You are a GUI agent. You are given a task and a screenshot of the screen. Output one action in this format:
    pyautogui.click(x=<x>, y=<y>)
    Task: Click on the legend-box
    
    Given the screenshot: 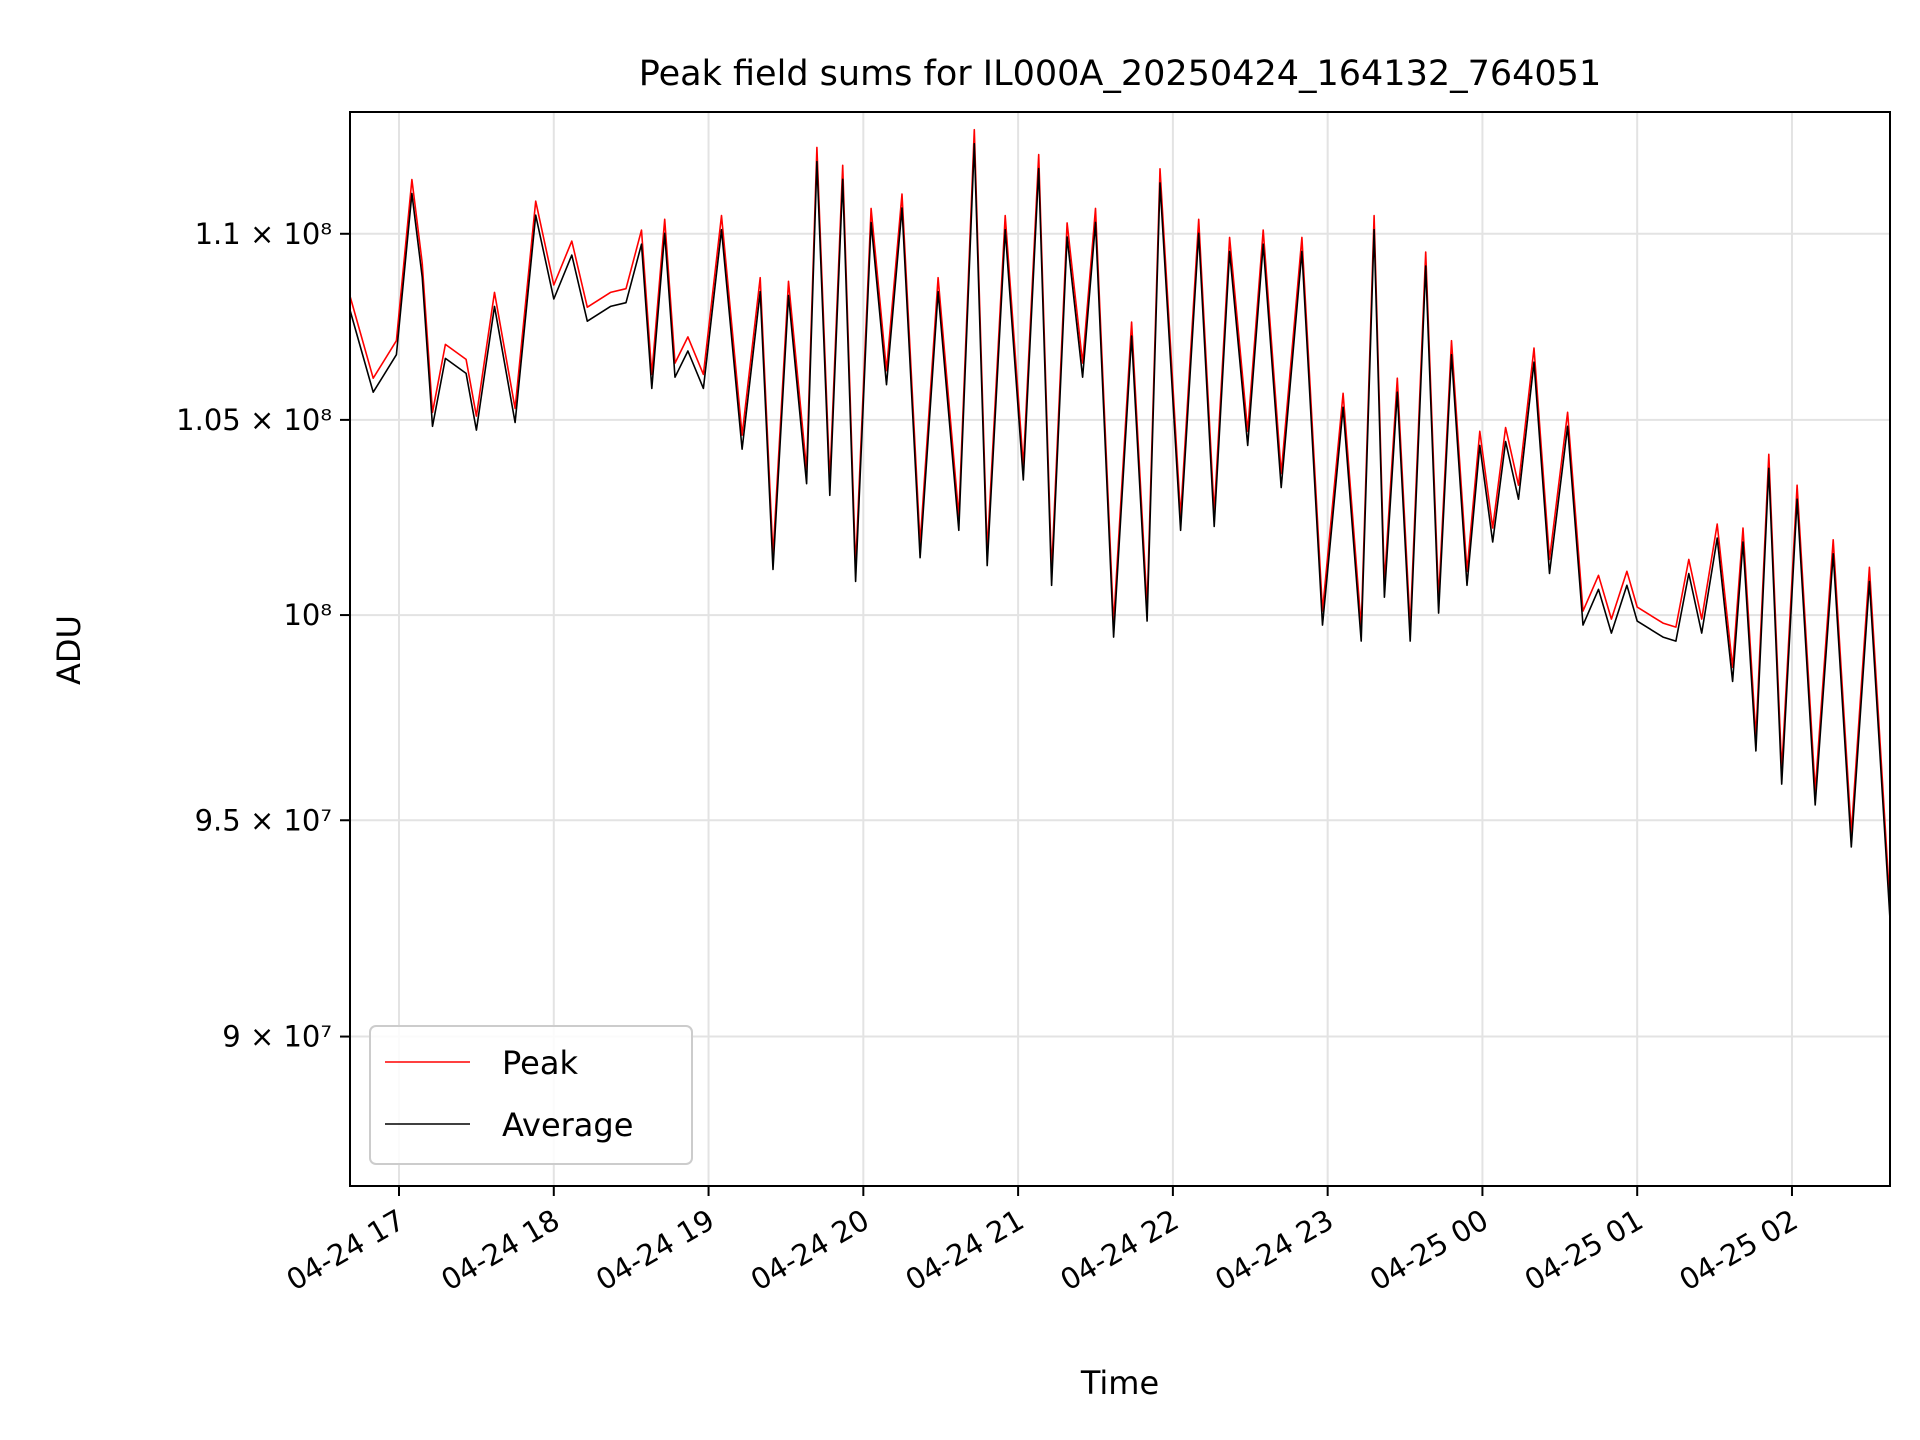 What is the action you would take?
    pyautogui.click(x=531, y=1095)
    